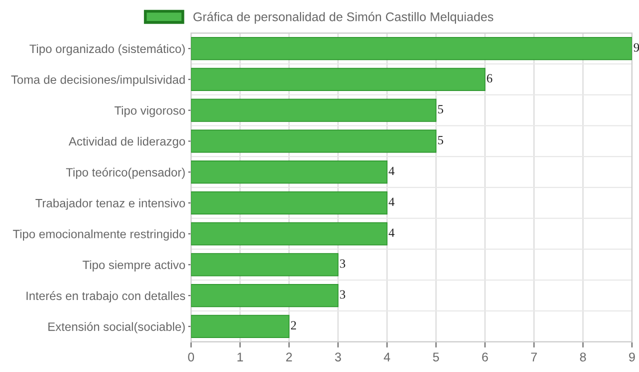 Image resolution: width=639 pixels, height=372 pixels. What do you see at coordinates (636, 47) in the screenshot?
I see `data-label: 9` at bounding box center [636, 47].